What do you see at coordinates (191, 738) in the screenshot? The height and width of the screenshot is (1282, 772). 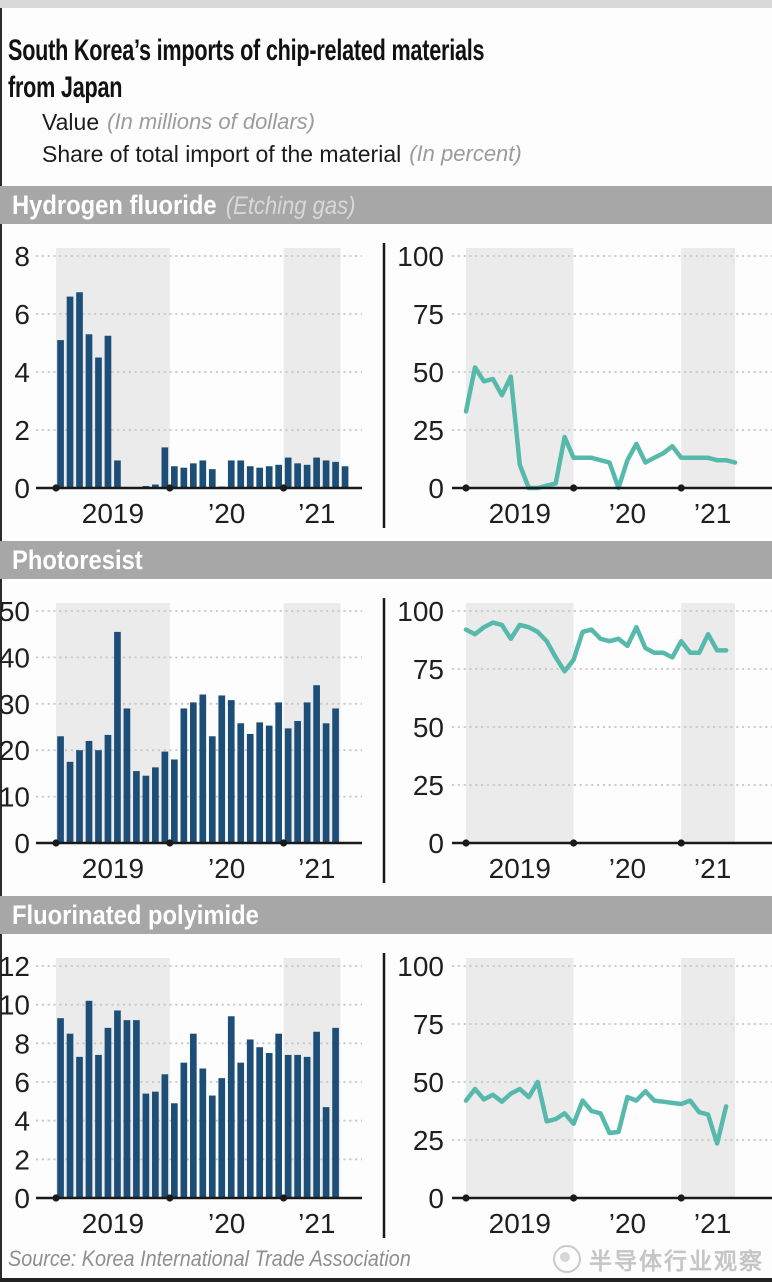 I see `photoresist-value-bar-chart: 0 10 20 30 40 50 2019 ’20 ’21` at bounding box center [191, 738].